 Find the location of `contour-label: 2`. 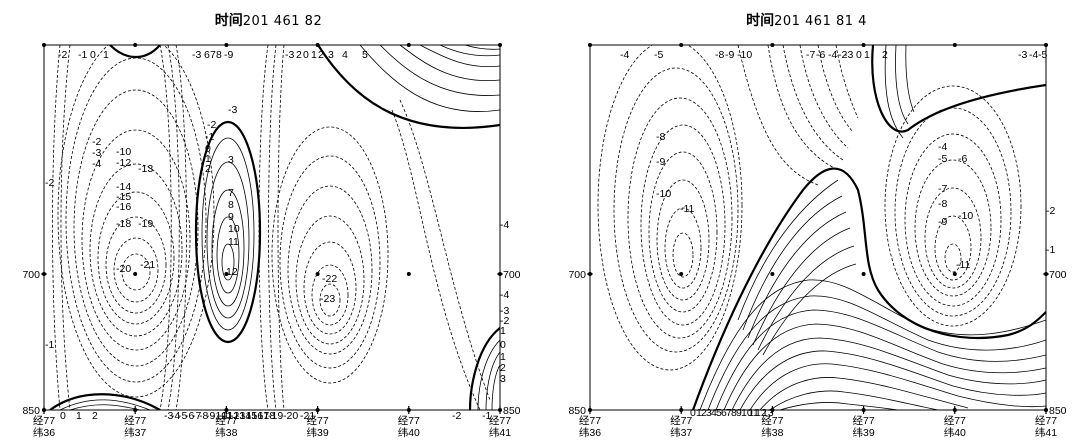

contour-label: 2 is located at coordinates (503, 368).